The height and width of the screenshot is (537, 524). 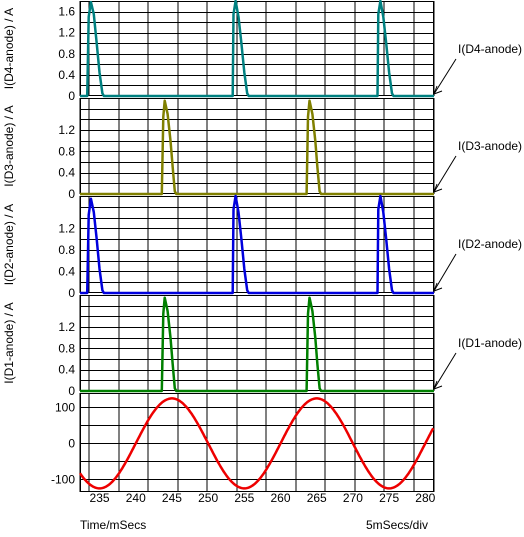 What do you see at coordinates (100, 498) in the screenshot?
I see `x-tick-label: 235` at bounding box center [100, 498].